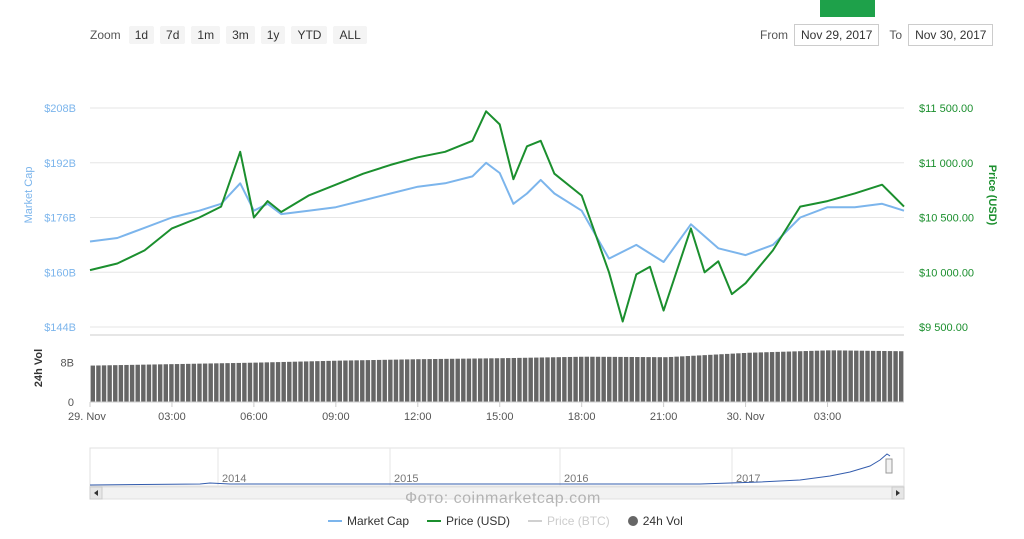 This screenshot has width=1024, height=539. What do you see at coordinates (71, 403) in the screenshot?
I see `volume-axis-tick-label: 0` at bounding box center [71, 403].